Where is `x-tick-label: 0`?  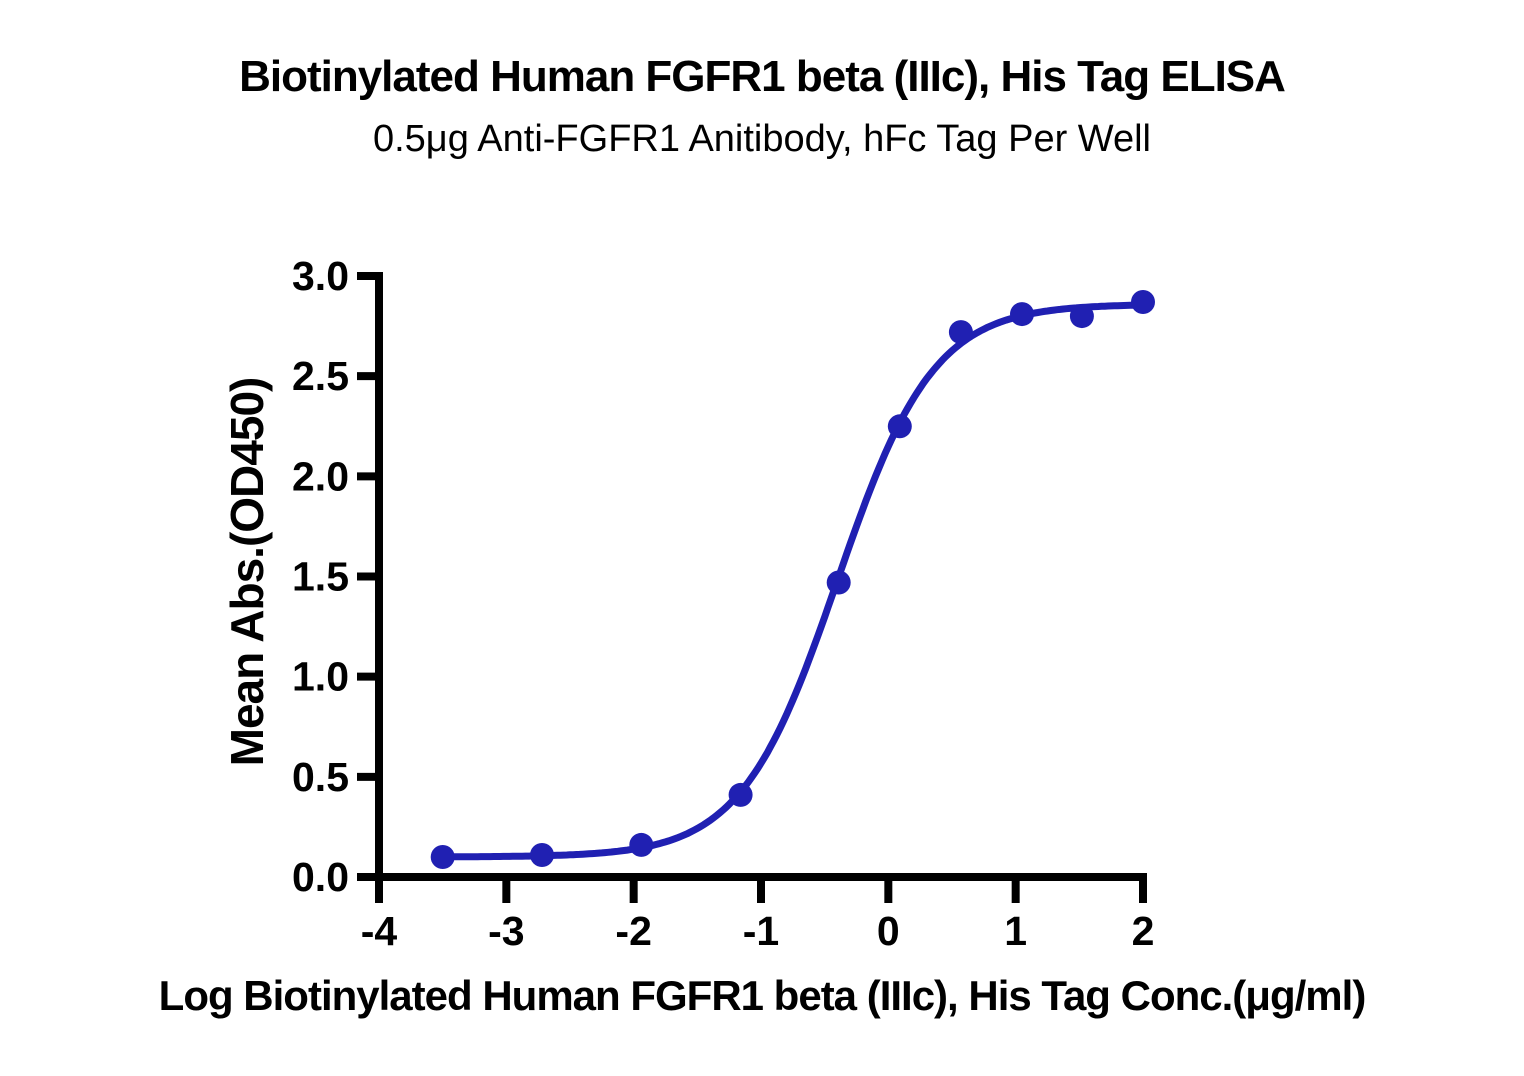 x-tick-label: 0 is located at coordinates (888, 931).